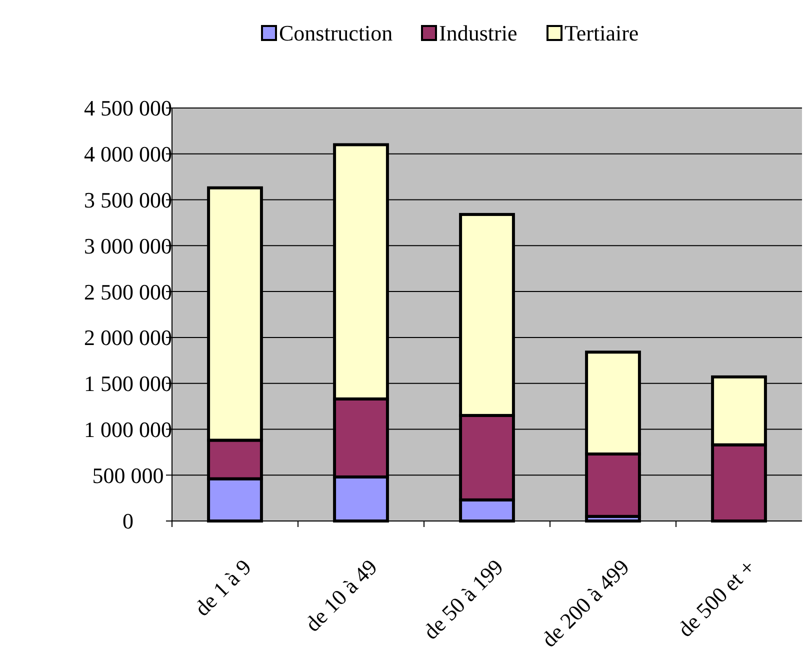  I want to click on legend-label: Tertiaire, so click(601, 33).